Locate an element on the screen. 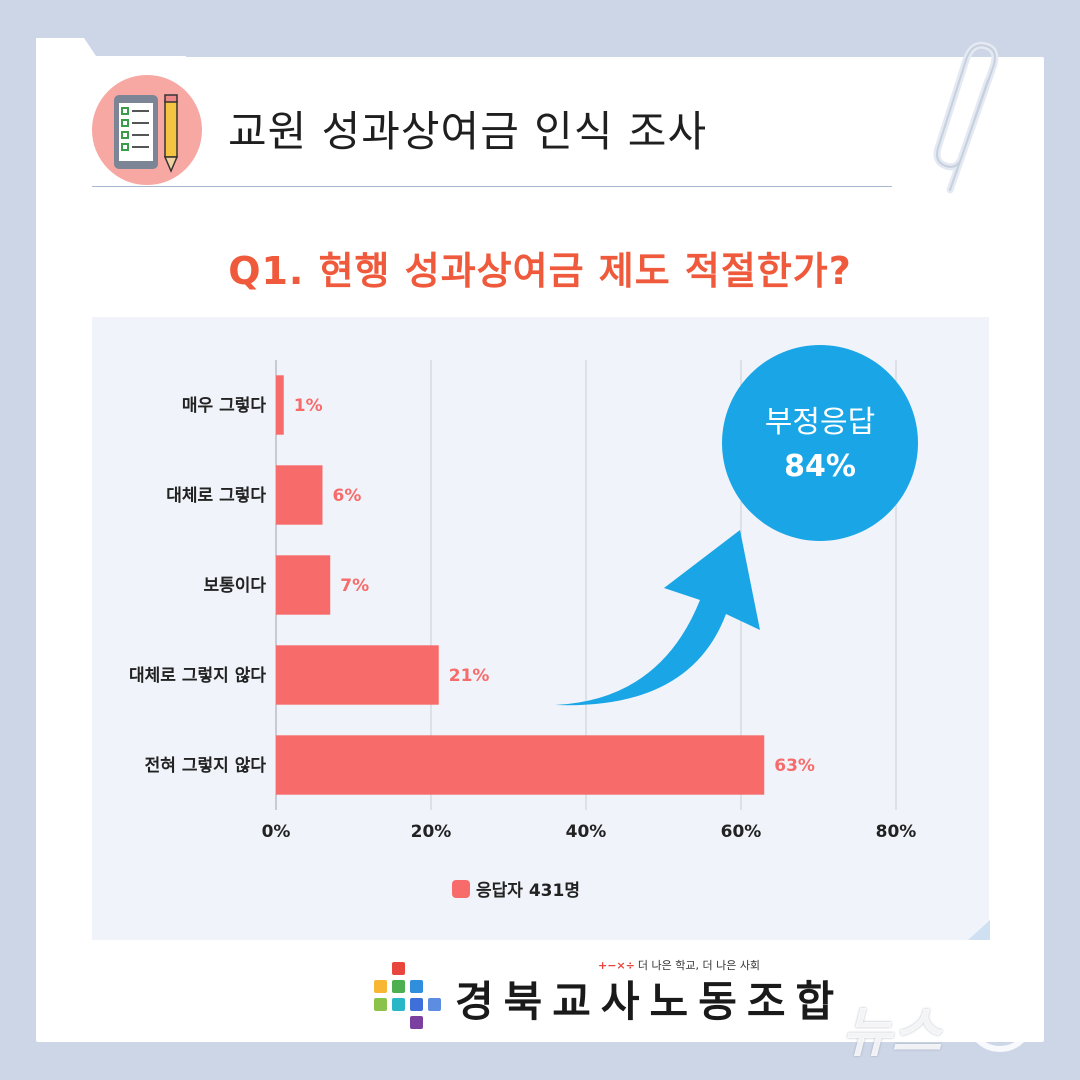  category-label: 대체로 그렇다 is located at coordinates (216, 496).